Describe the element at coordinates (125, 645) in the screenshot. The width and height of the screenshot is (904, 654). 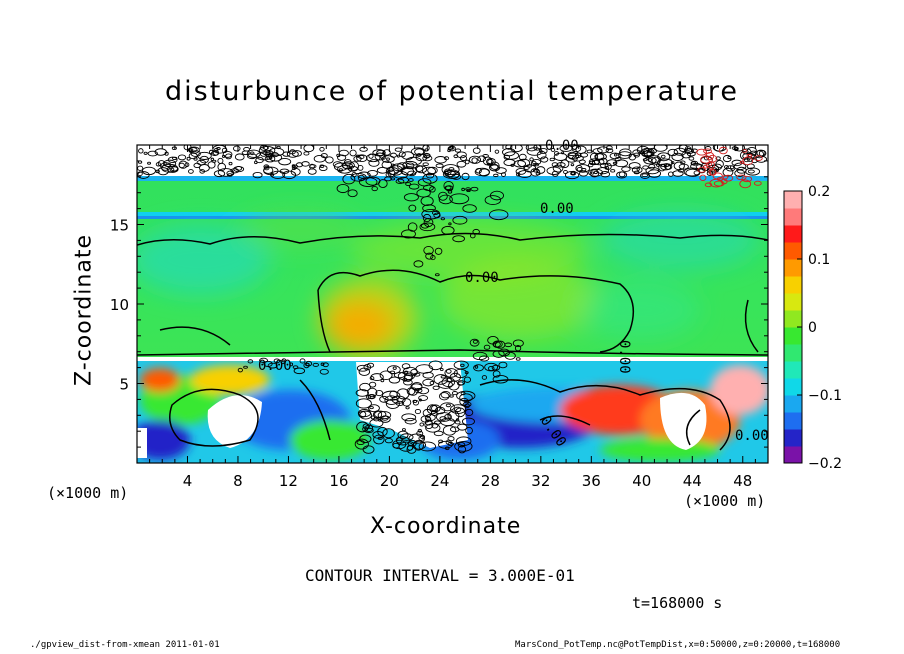
I see `footer-left: ./gpview_dist-from-xmean 2011-01-01` at that location.